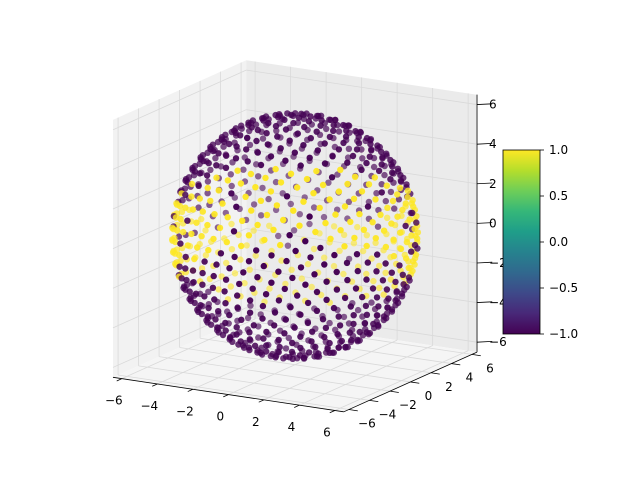  I want to click on colorbar-rect, so click(521, 242).